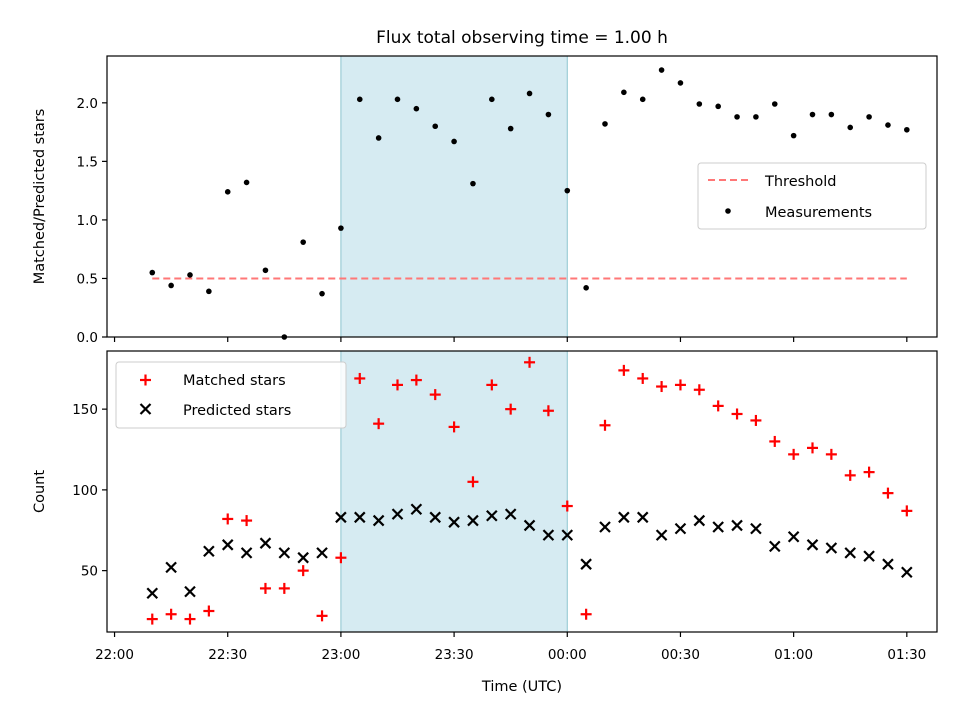 The image size is (960, 720). Describe the element at coordinates (454, 655) in the screenshot. I see `x-tick-label: 23:30` at that location.